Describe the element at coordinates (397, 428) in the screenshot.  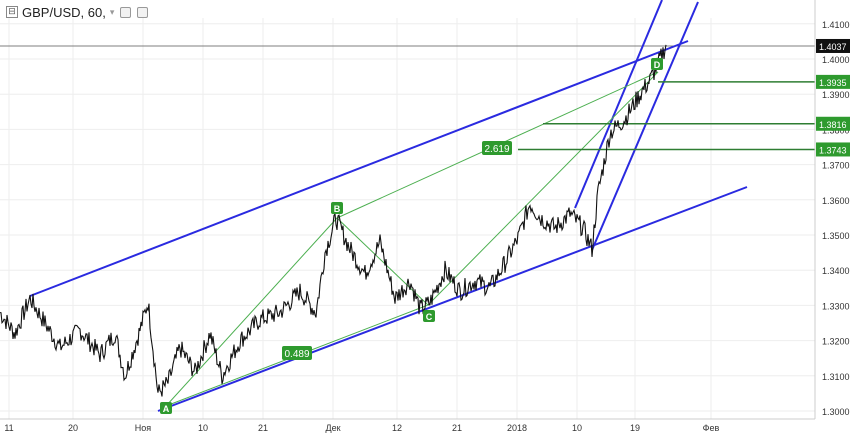
I see `x-tick-label: 12` at that location.